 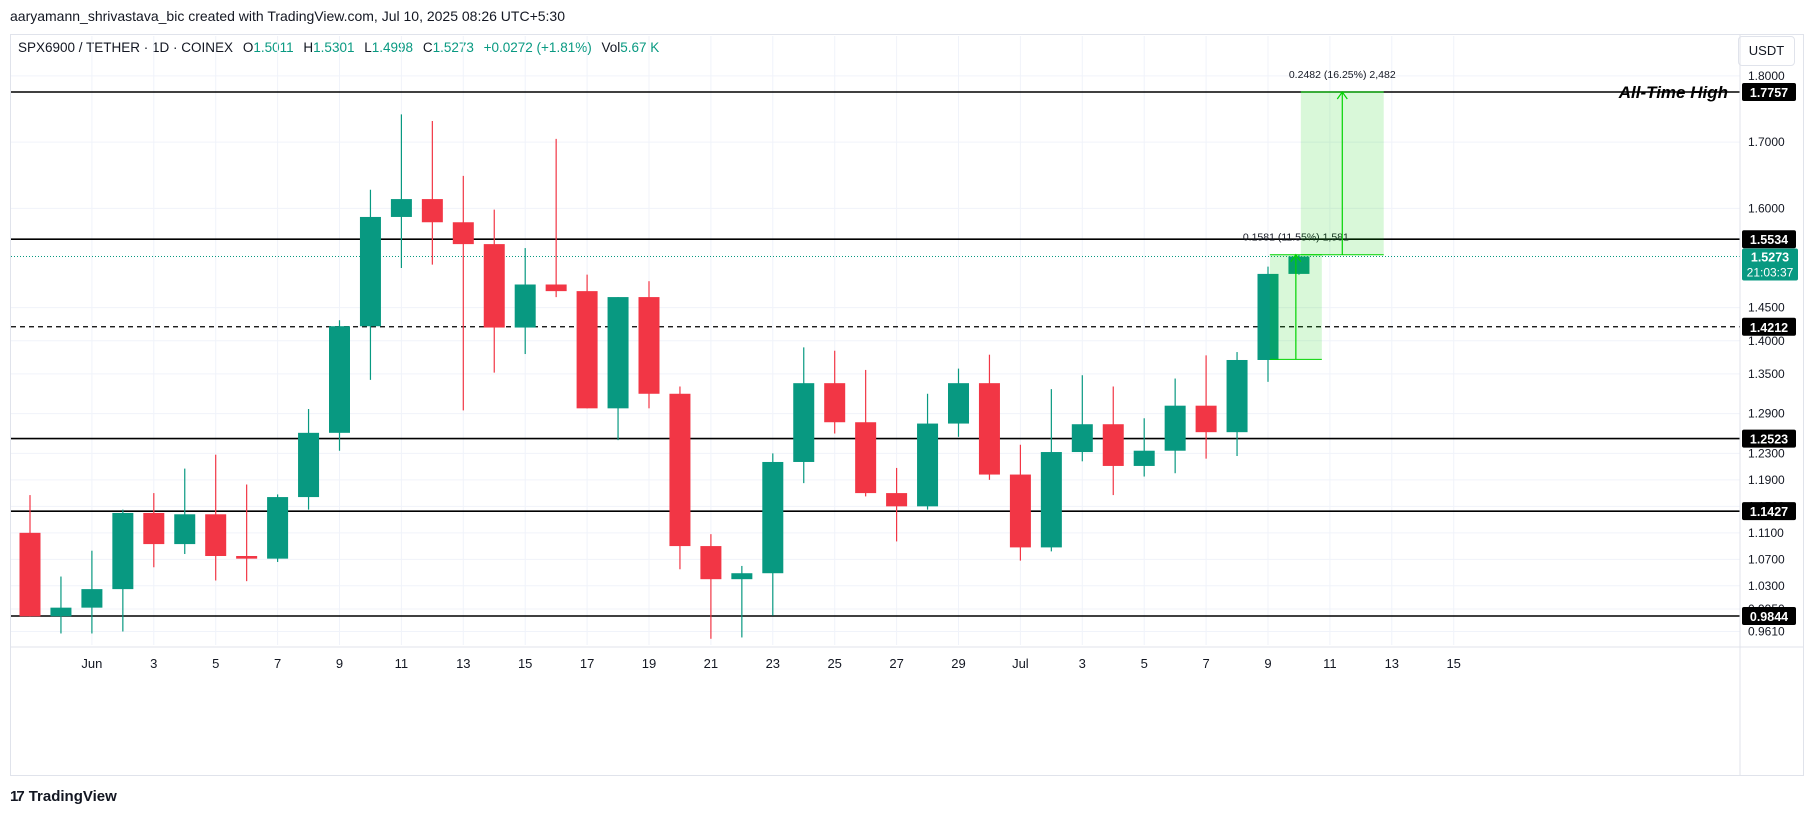 I want to click on time-tick-label: 9, so click(x=1267, y=663).